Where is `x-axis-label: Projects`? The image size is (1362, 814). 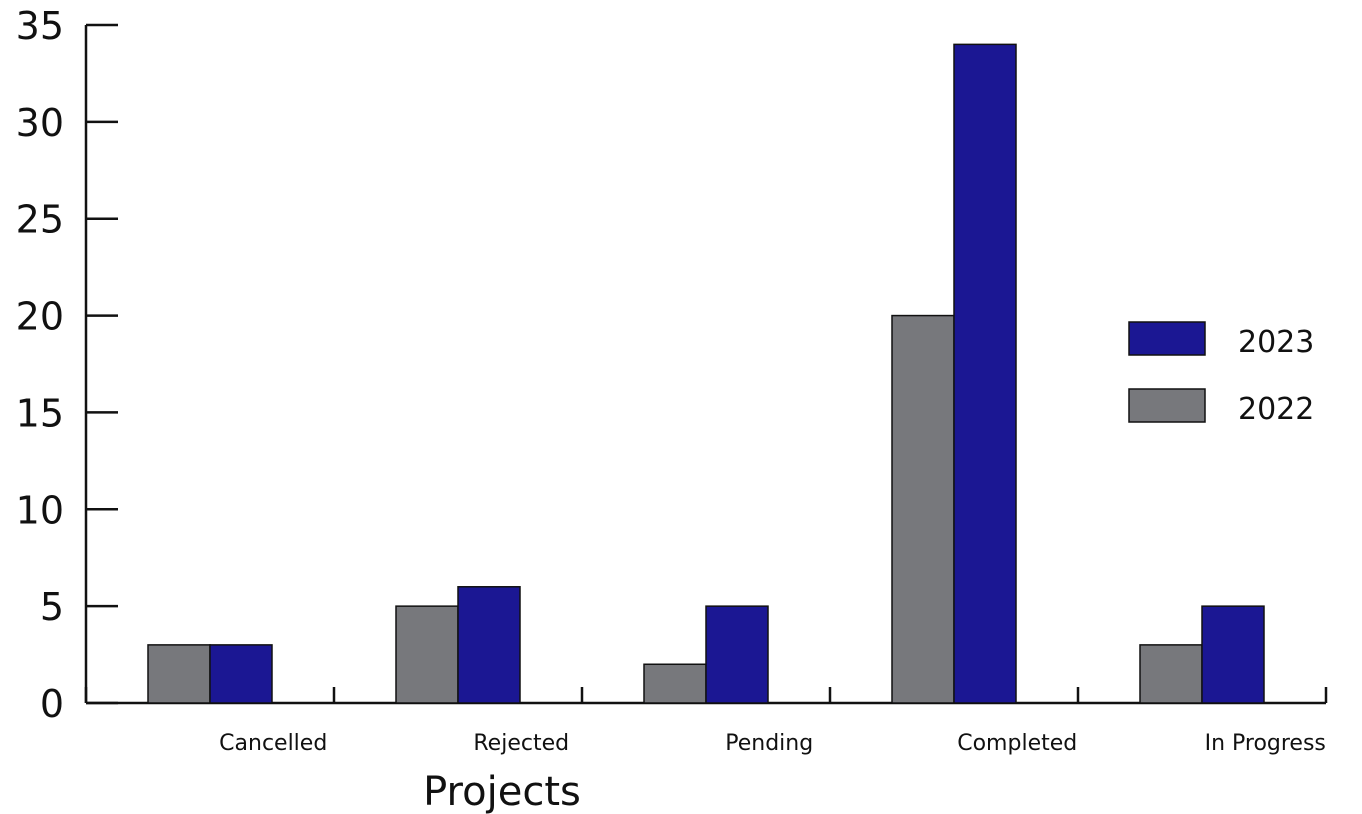 x-axis-label: Projects is located at coordinates (502, 791).